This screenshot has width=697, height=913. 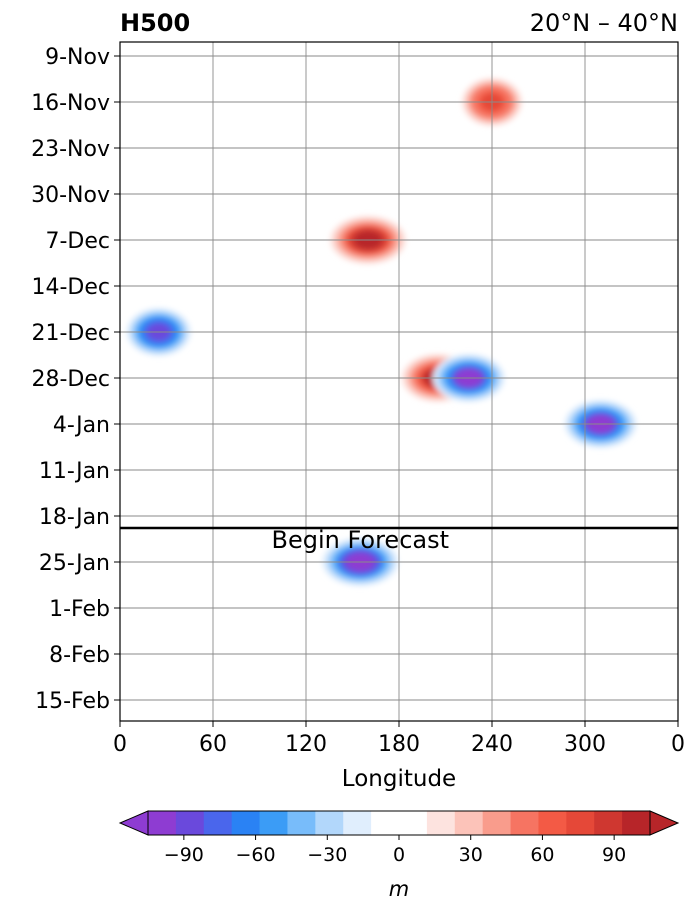 What do you see at coordinates (155, 23) in the screenshot?
I see `chart-title: H500` at bounding box center [155, 23].